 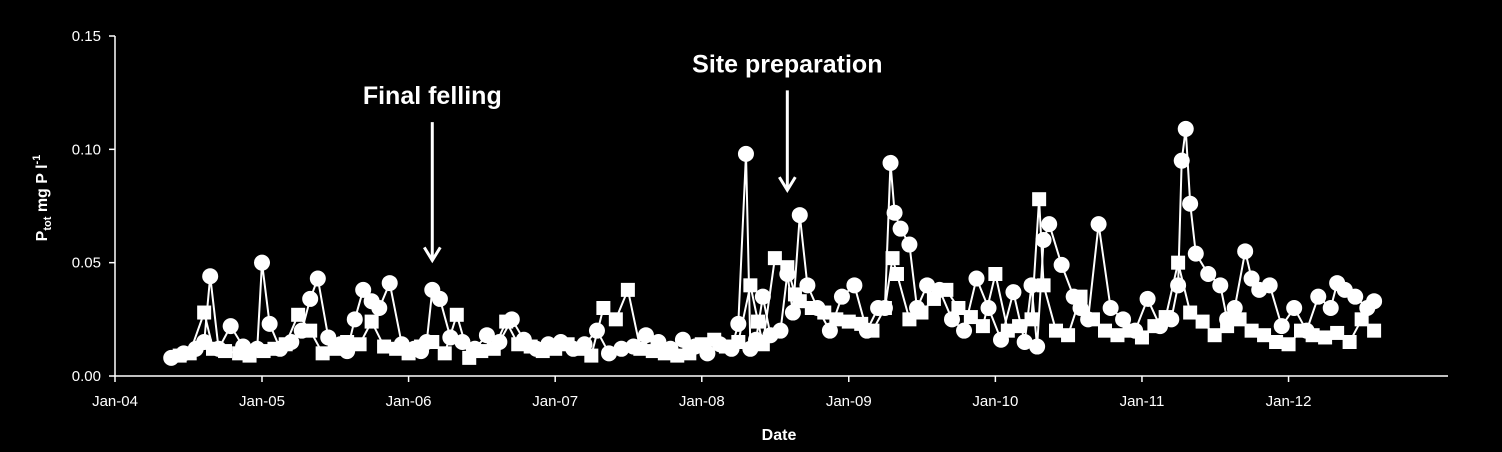 What do you see at coordinates (779, 435) in the screenshot?
I see `x-axis-title: Date` at bounding box center [779, 435].